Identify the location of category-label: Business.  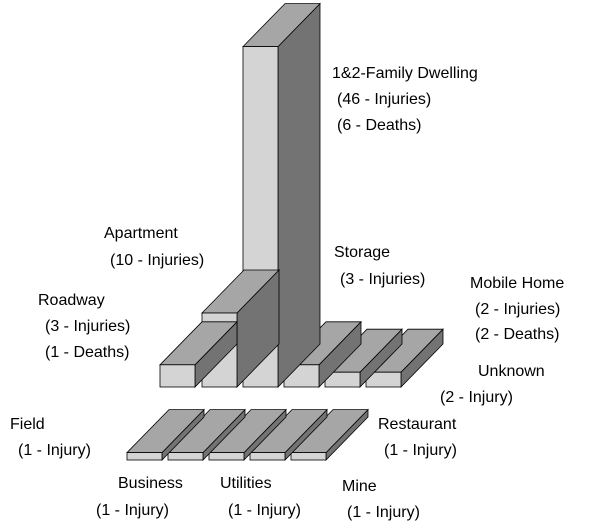
(150, 483).